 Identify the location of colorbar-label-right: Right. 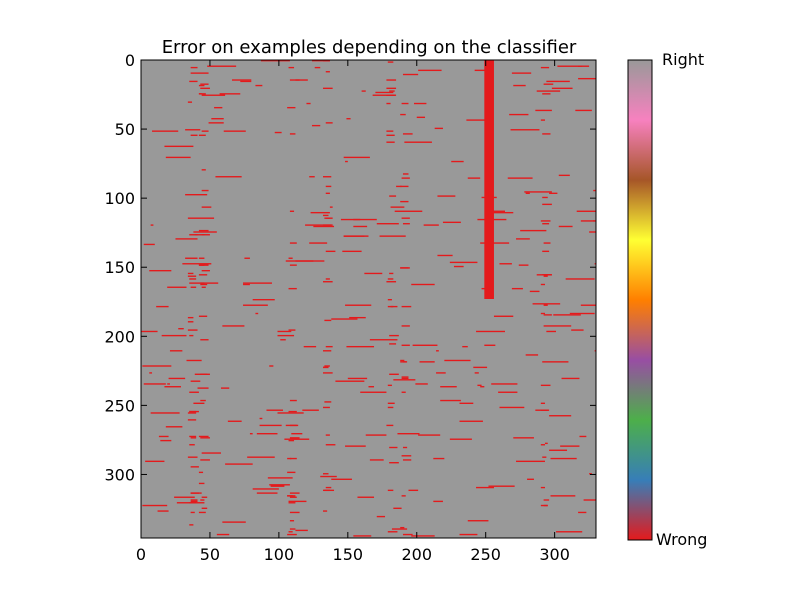
(683, 59).